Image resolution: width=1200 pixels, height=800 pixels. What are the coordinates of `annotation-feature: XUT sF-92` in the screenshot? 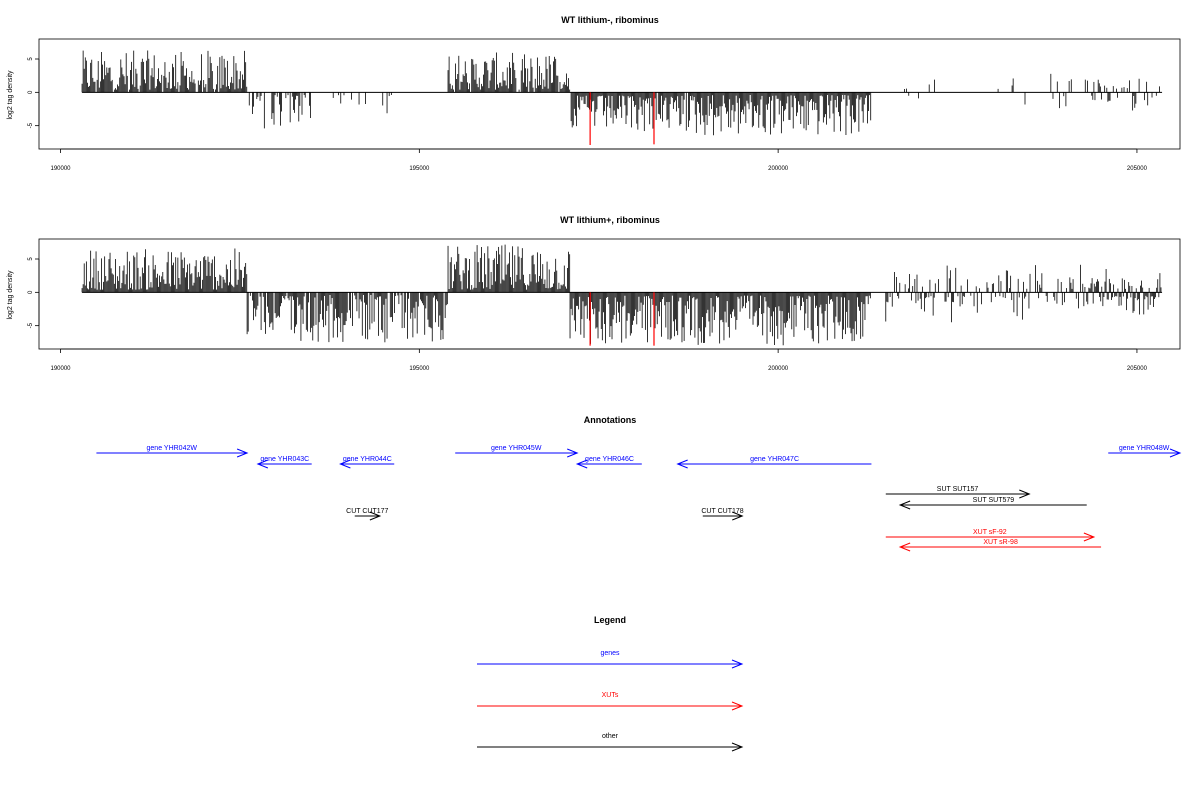 It's located at (990, 535).